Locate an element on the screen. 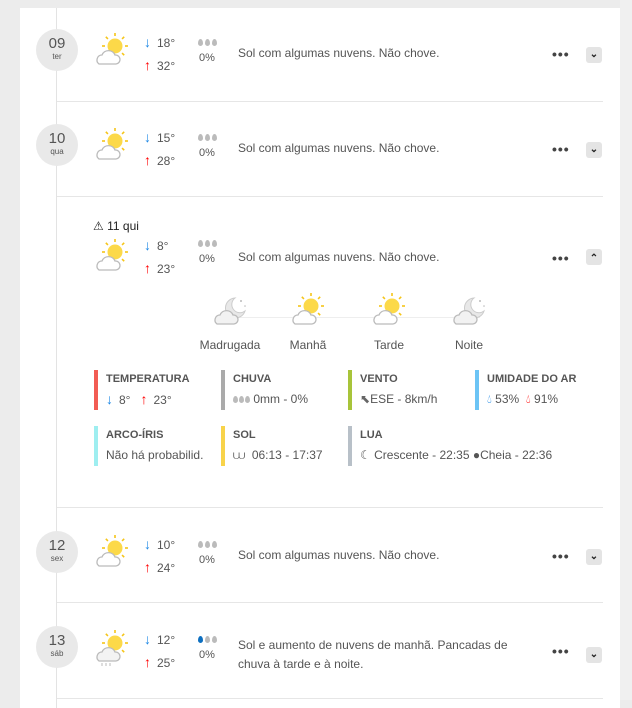 This screenshot has height=708, width=632. temperatures: ↓ 18° ↑ 32° is located at coordinates (159, 54).